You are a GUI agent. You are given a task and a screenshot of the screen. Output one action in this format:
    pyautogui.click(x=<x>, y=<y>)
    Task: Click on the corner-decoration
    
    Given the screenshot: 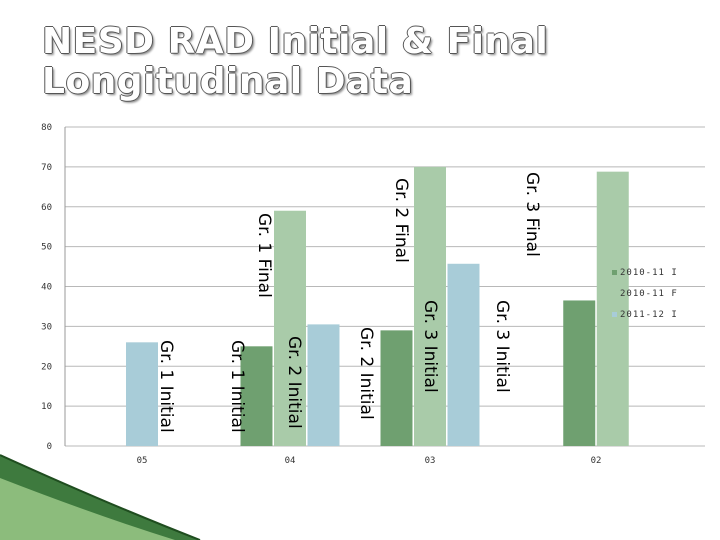 What is the action you would take?
    pyautogui.click(x=100, y=497)
    